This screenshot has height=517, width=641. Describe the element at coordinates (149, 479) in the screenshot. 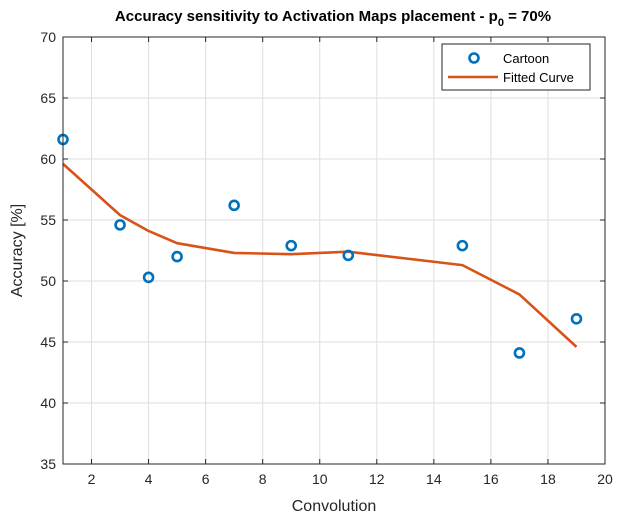

I see `x-tick-label: 4` at that location.